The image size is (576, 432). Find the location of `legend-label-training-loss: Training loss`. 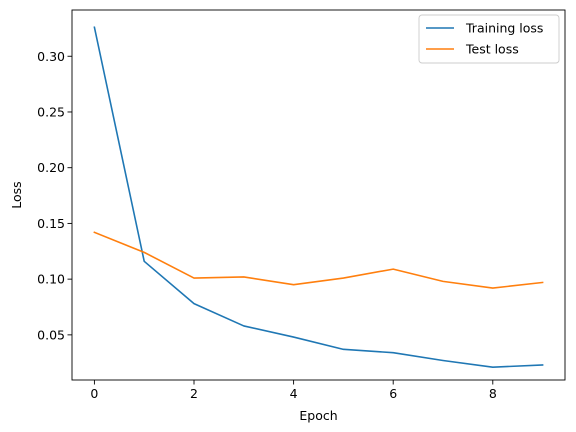

legend-label-training-loss: Training loss is located at coordinates (504, 28).